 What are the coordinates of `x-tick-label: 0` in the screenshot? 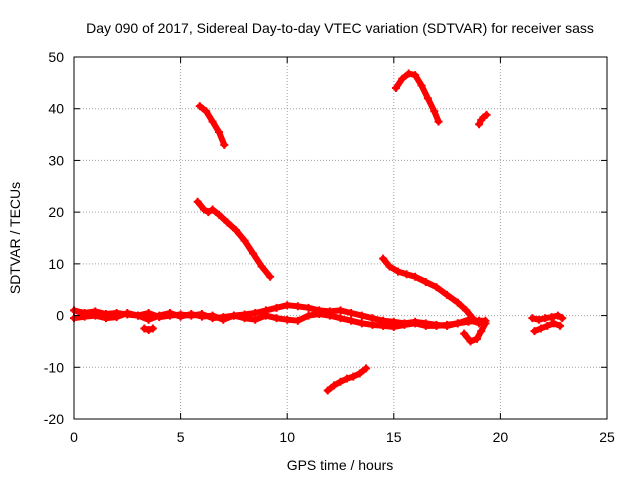 It's located at (74, 437).